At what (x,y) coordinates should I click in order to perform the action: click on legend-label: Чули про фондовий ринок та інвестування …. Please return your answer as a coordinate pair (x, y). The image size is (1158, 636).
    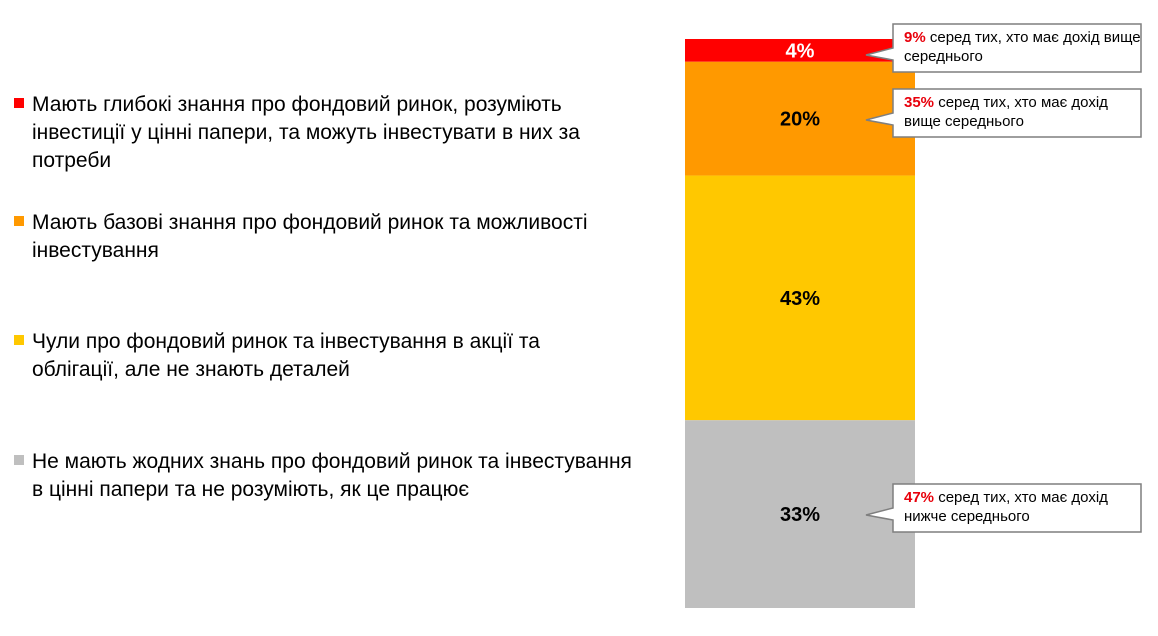
    Looking at the image, I should click on (286, 355).